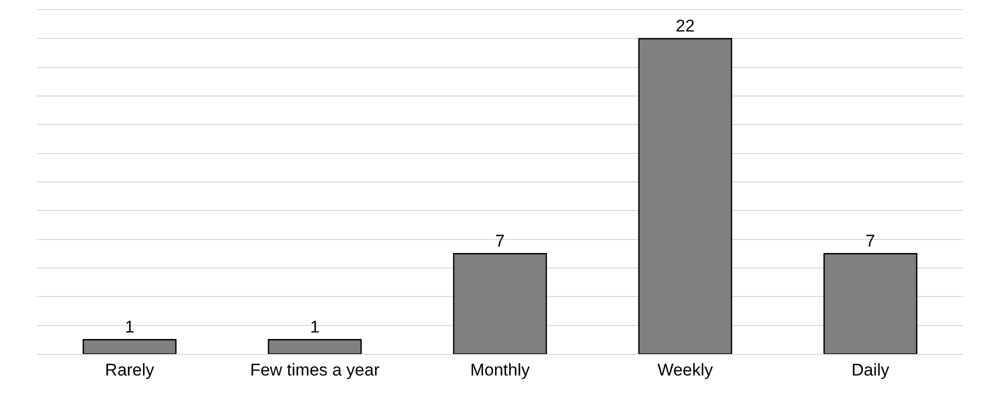 This screenshot has width=981, height=405. I want to click on x-tick-label: Rarely, so click(130, 370).